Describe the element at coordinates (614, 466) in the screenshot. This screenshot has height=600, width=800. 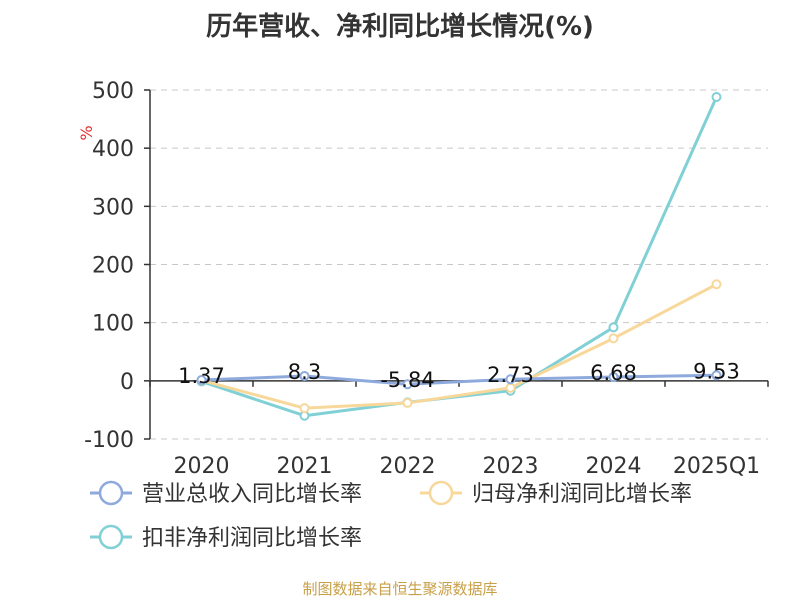
I see `x-tick-label: 2024` at that location.